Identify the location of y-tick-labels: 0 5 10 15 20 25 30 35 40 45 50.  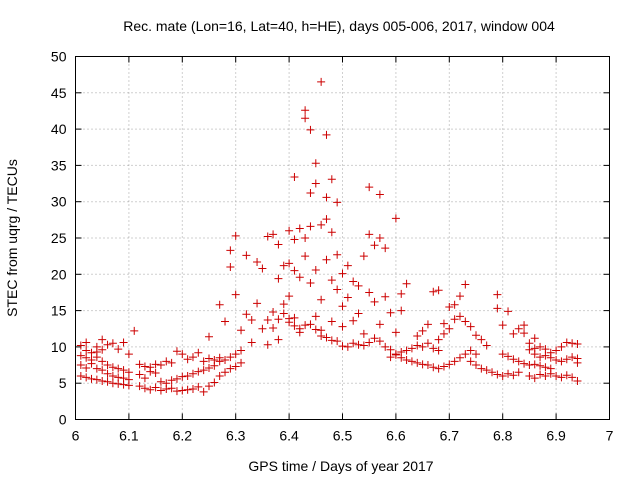
(59, 238).